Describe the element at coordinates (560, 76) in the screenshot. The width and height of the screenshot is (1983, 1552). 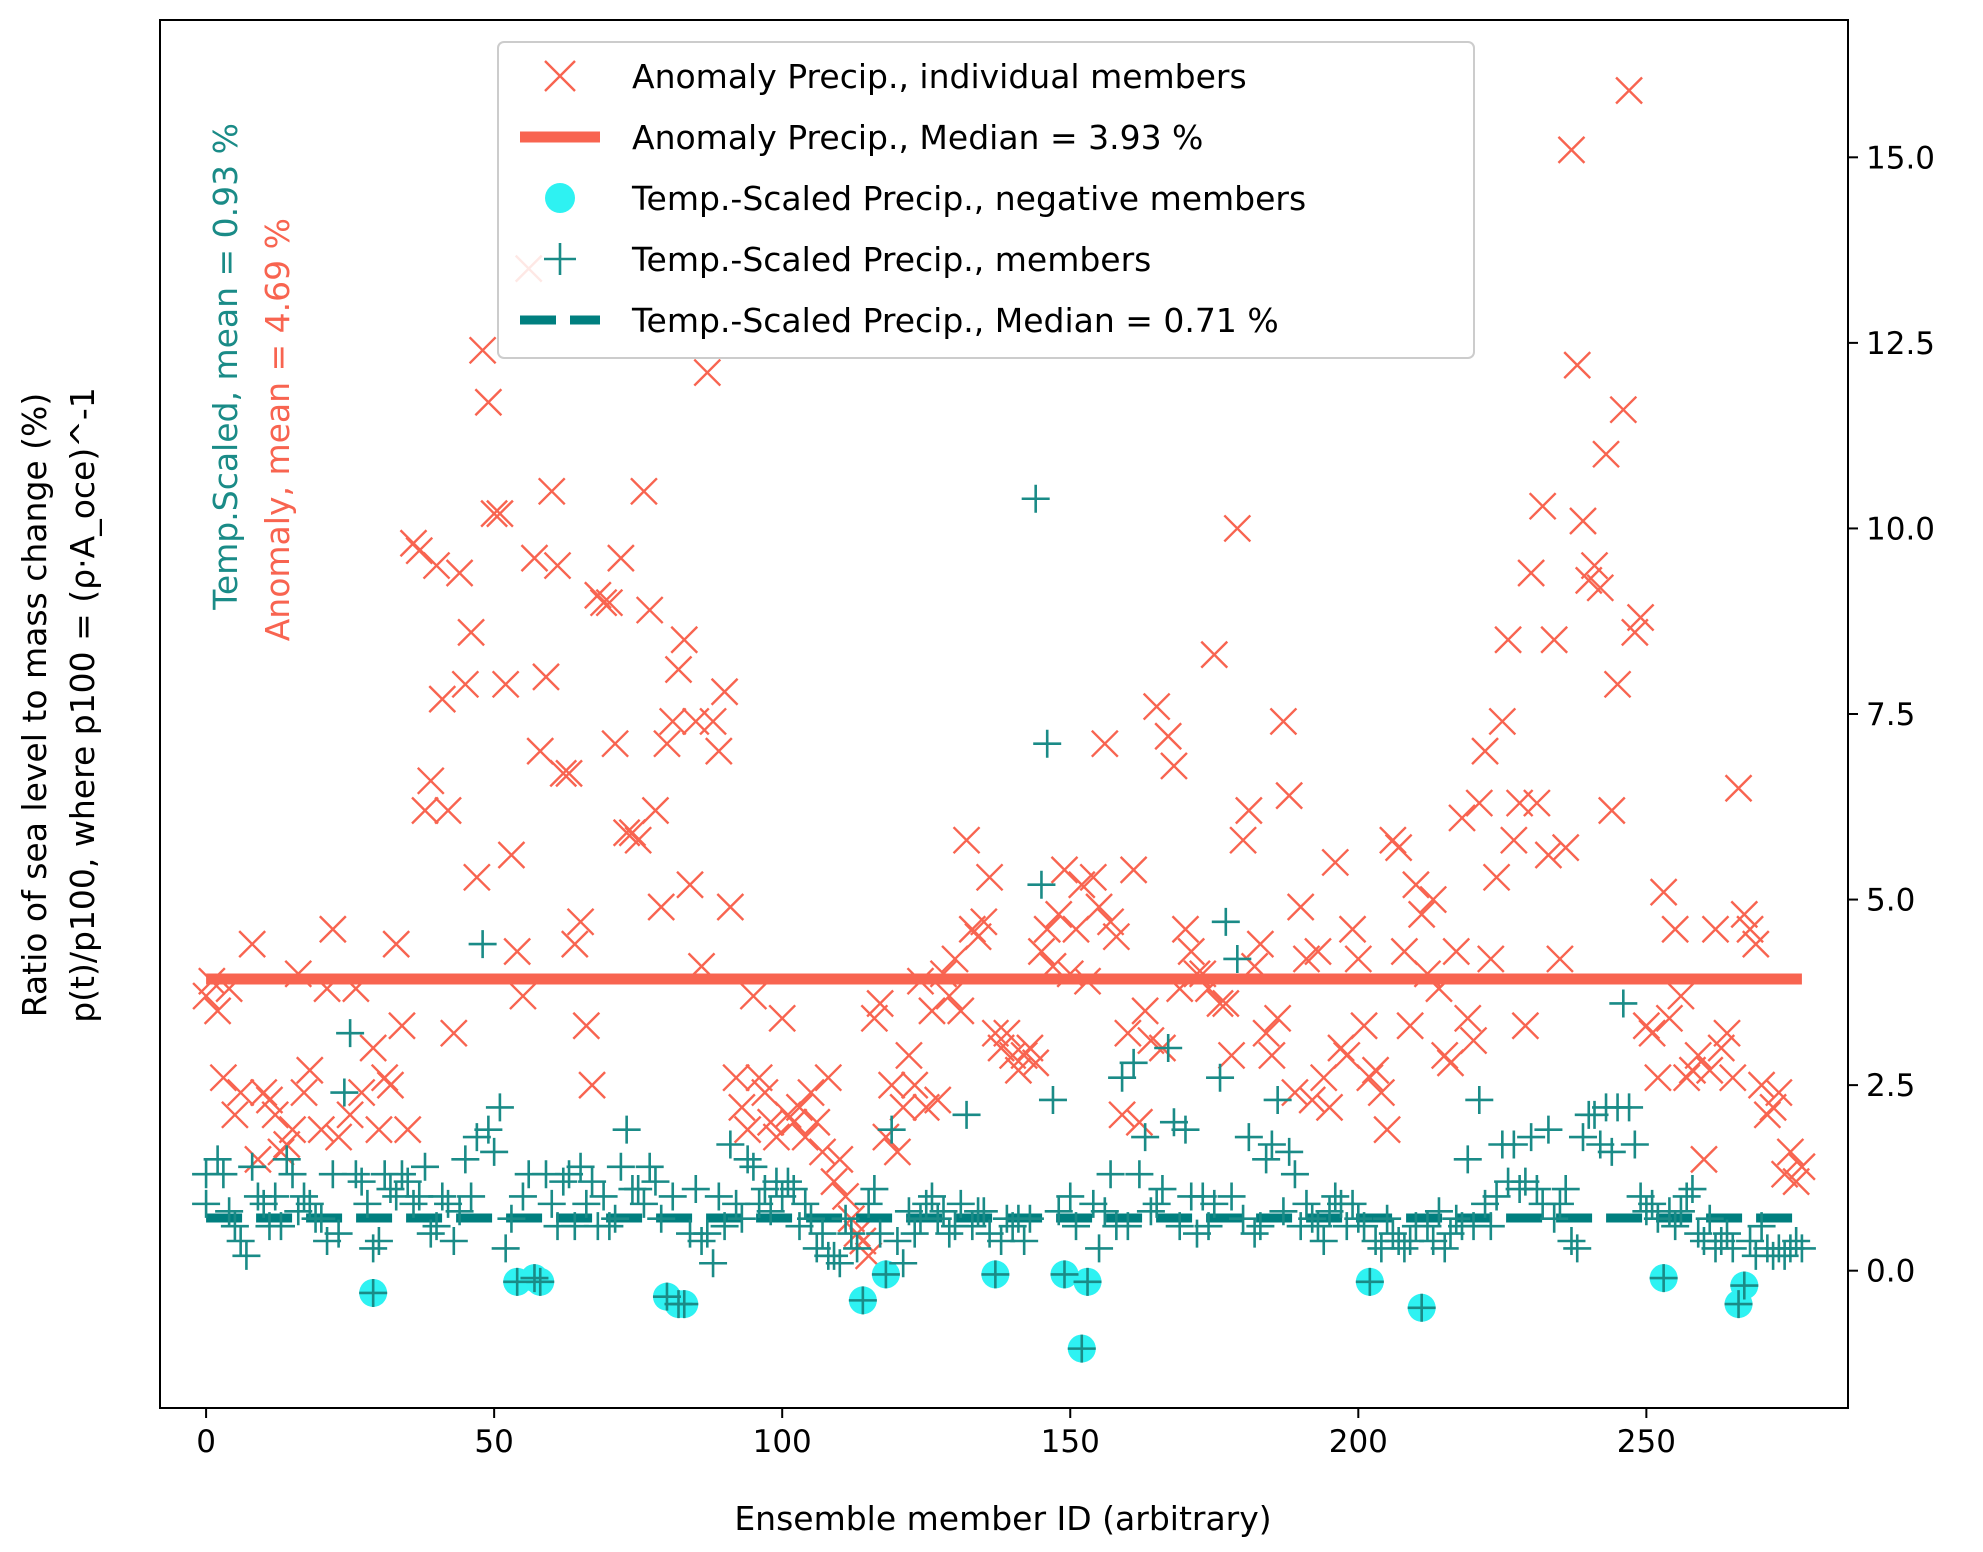
I see `legend-x-marker` at that location.